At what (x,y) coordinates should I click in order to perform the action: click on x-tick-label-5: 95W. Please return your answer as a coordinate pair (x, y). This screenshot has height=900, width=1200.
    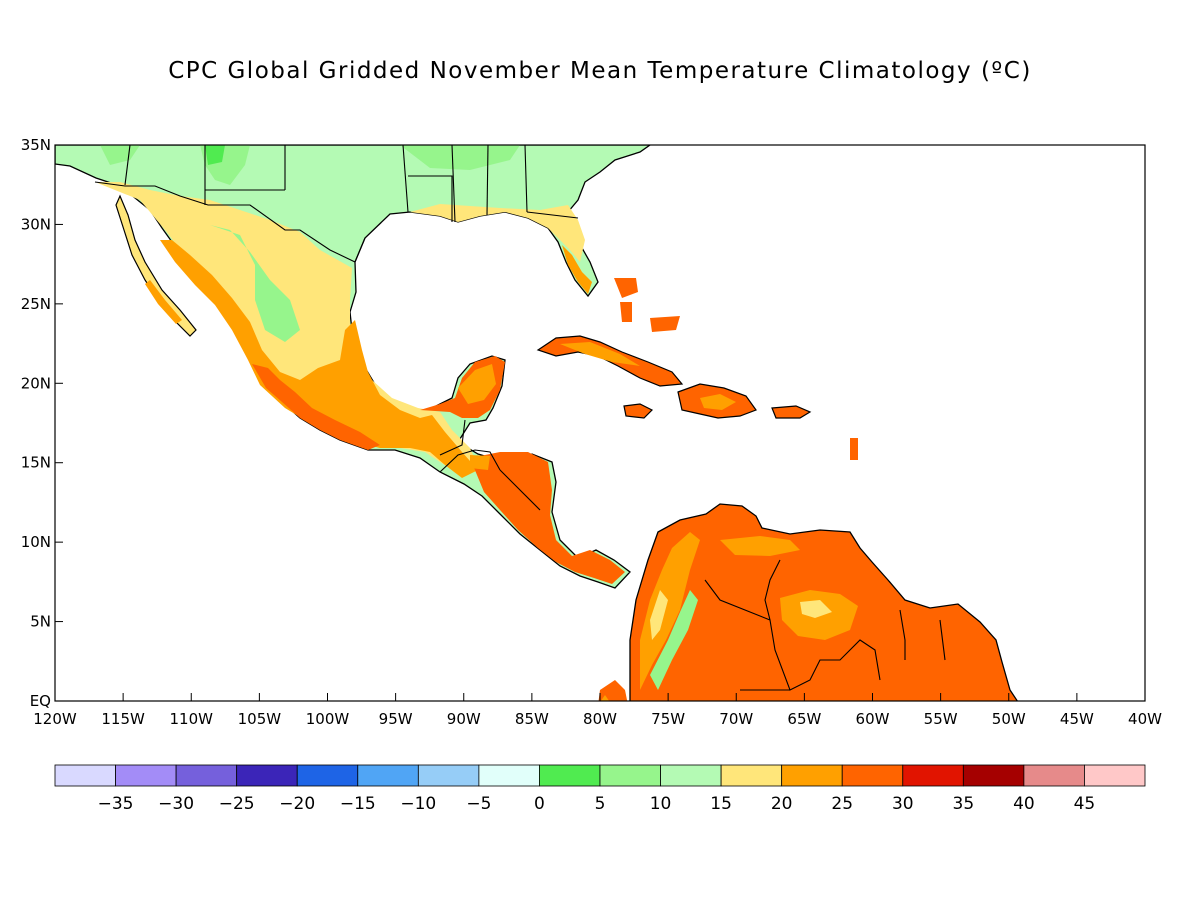
    Looking at the image, I should click on (396, 719).